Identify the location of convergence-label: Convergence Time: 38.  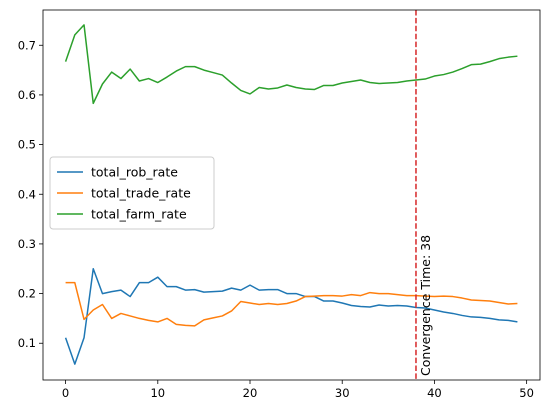
(425, 305).